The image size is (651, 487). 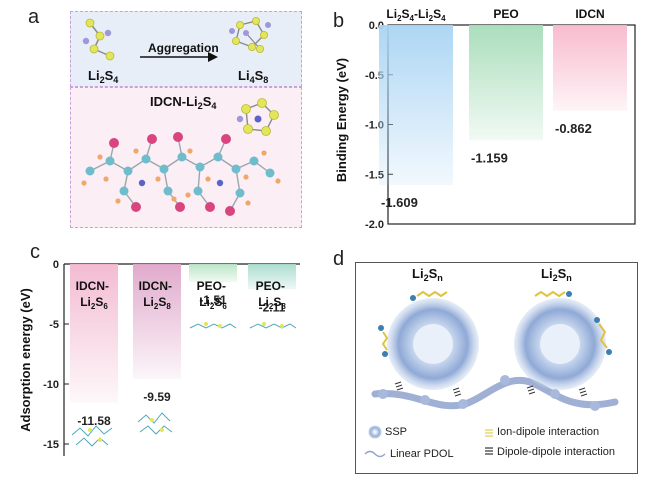 I want to click on li2sn-chain-left, so click(x=413, y=323).